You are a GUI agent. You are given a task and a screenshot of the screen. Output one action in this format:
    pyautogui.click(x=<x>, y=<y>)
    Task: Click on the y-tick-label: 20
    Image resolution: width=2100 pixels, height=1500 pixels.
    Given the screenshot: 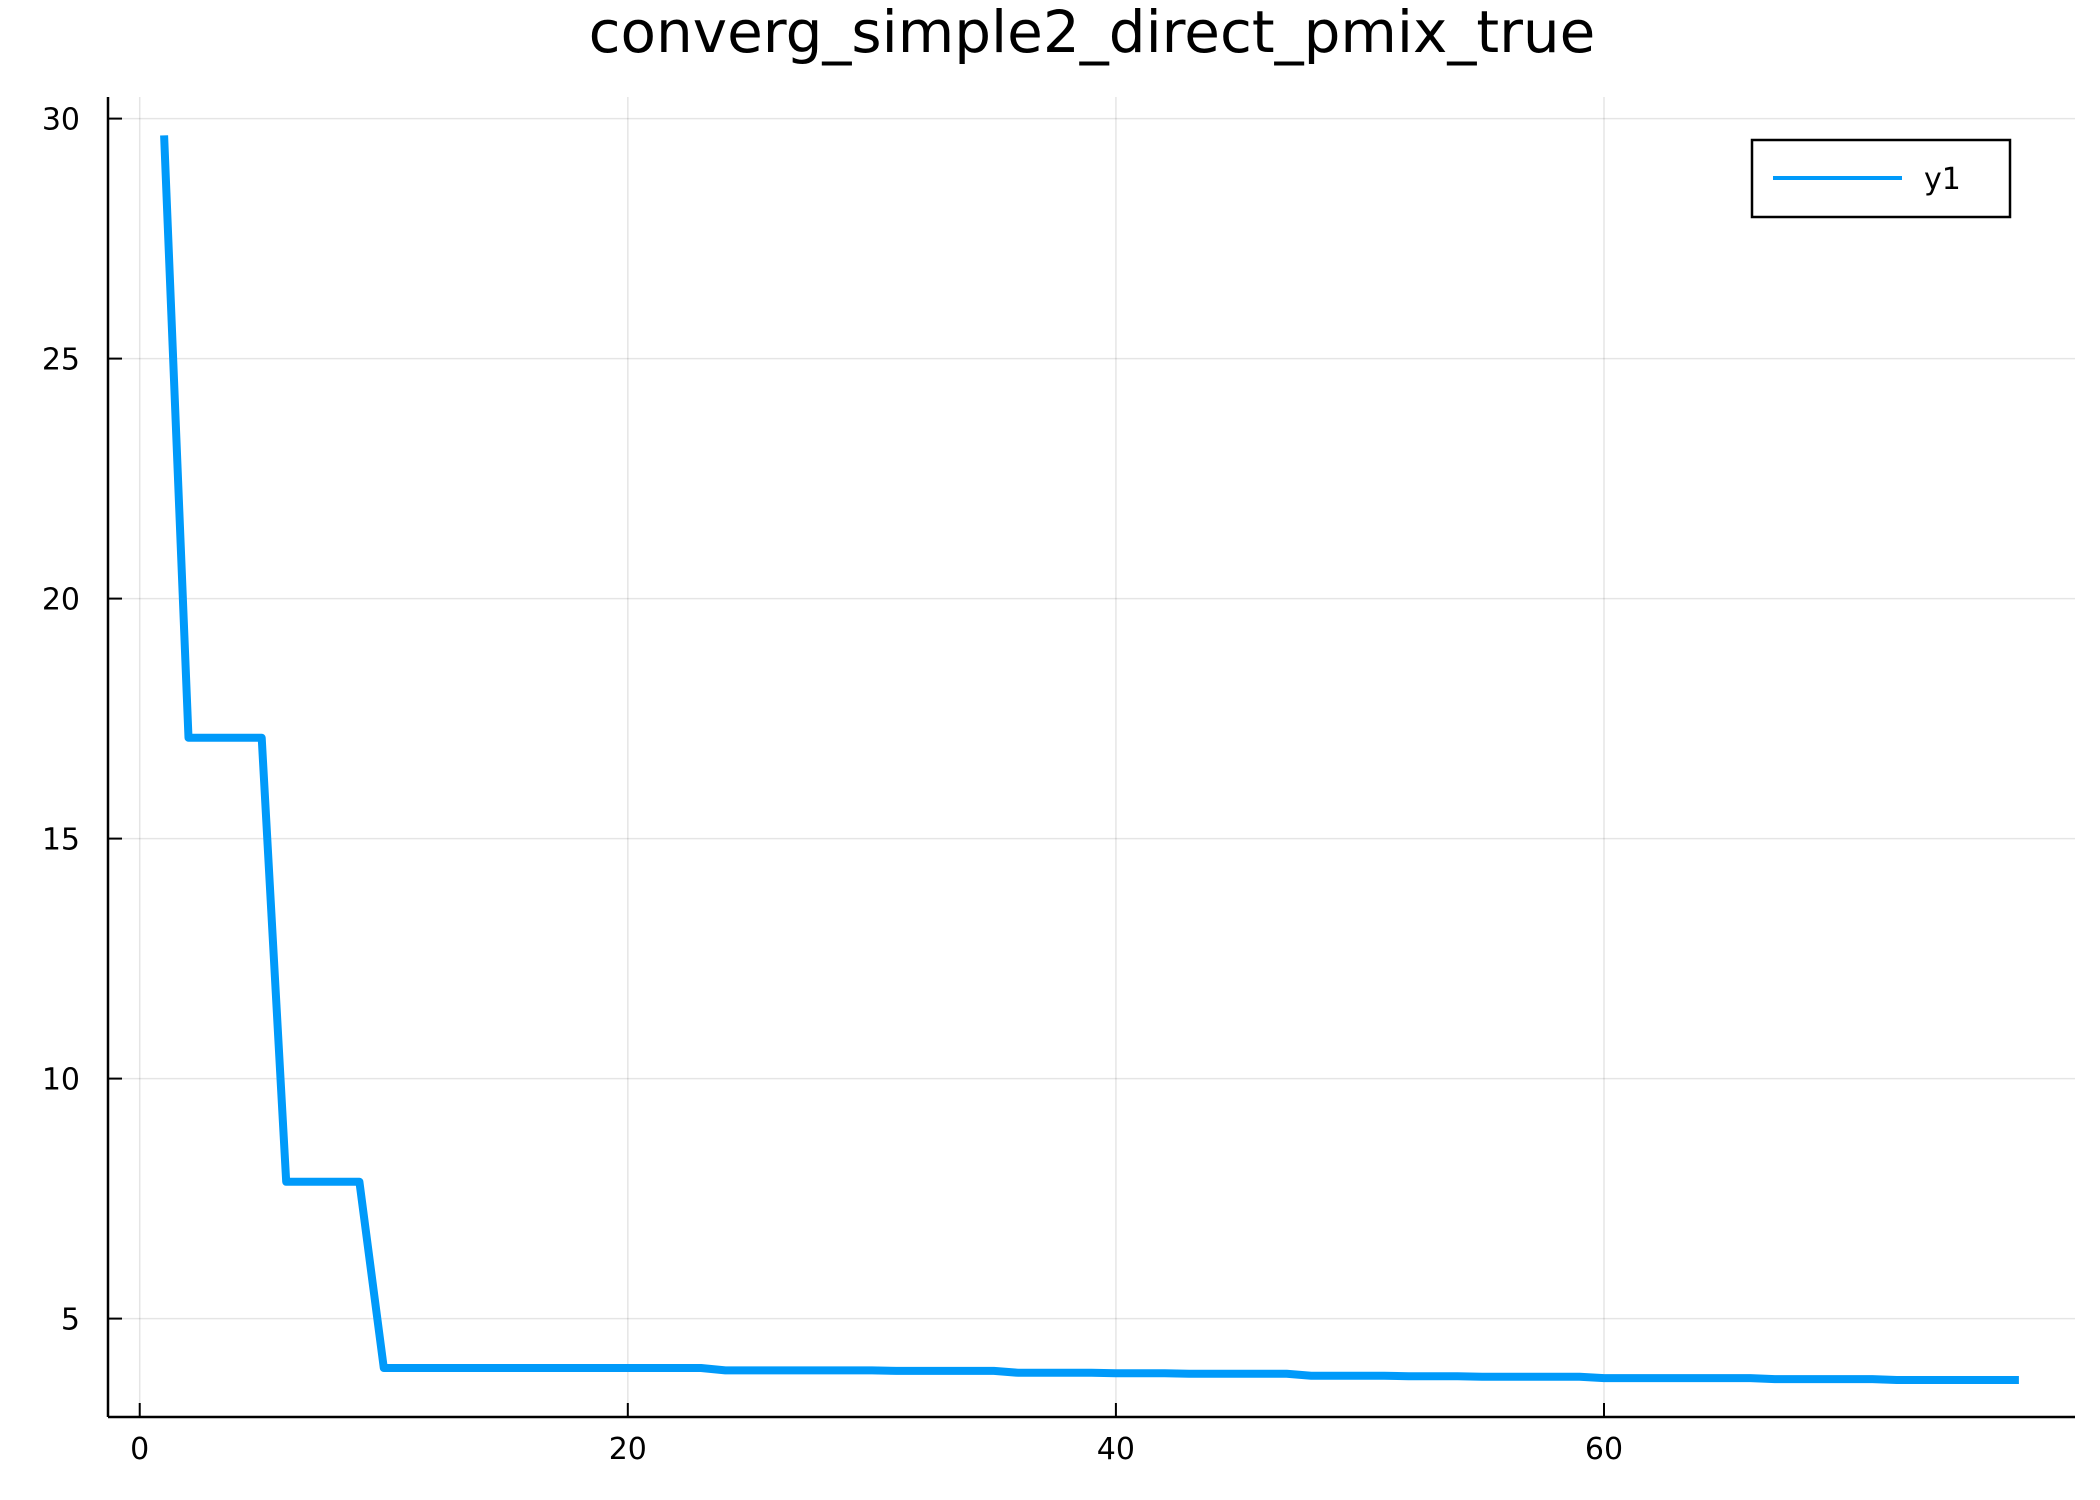 What is the action you would take?
    pyautogui.click(x=61, y=600)
    